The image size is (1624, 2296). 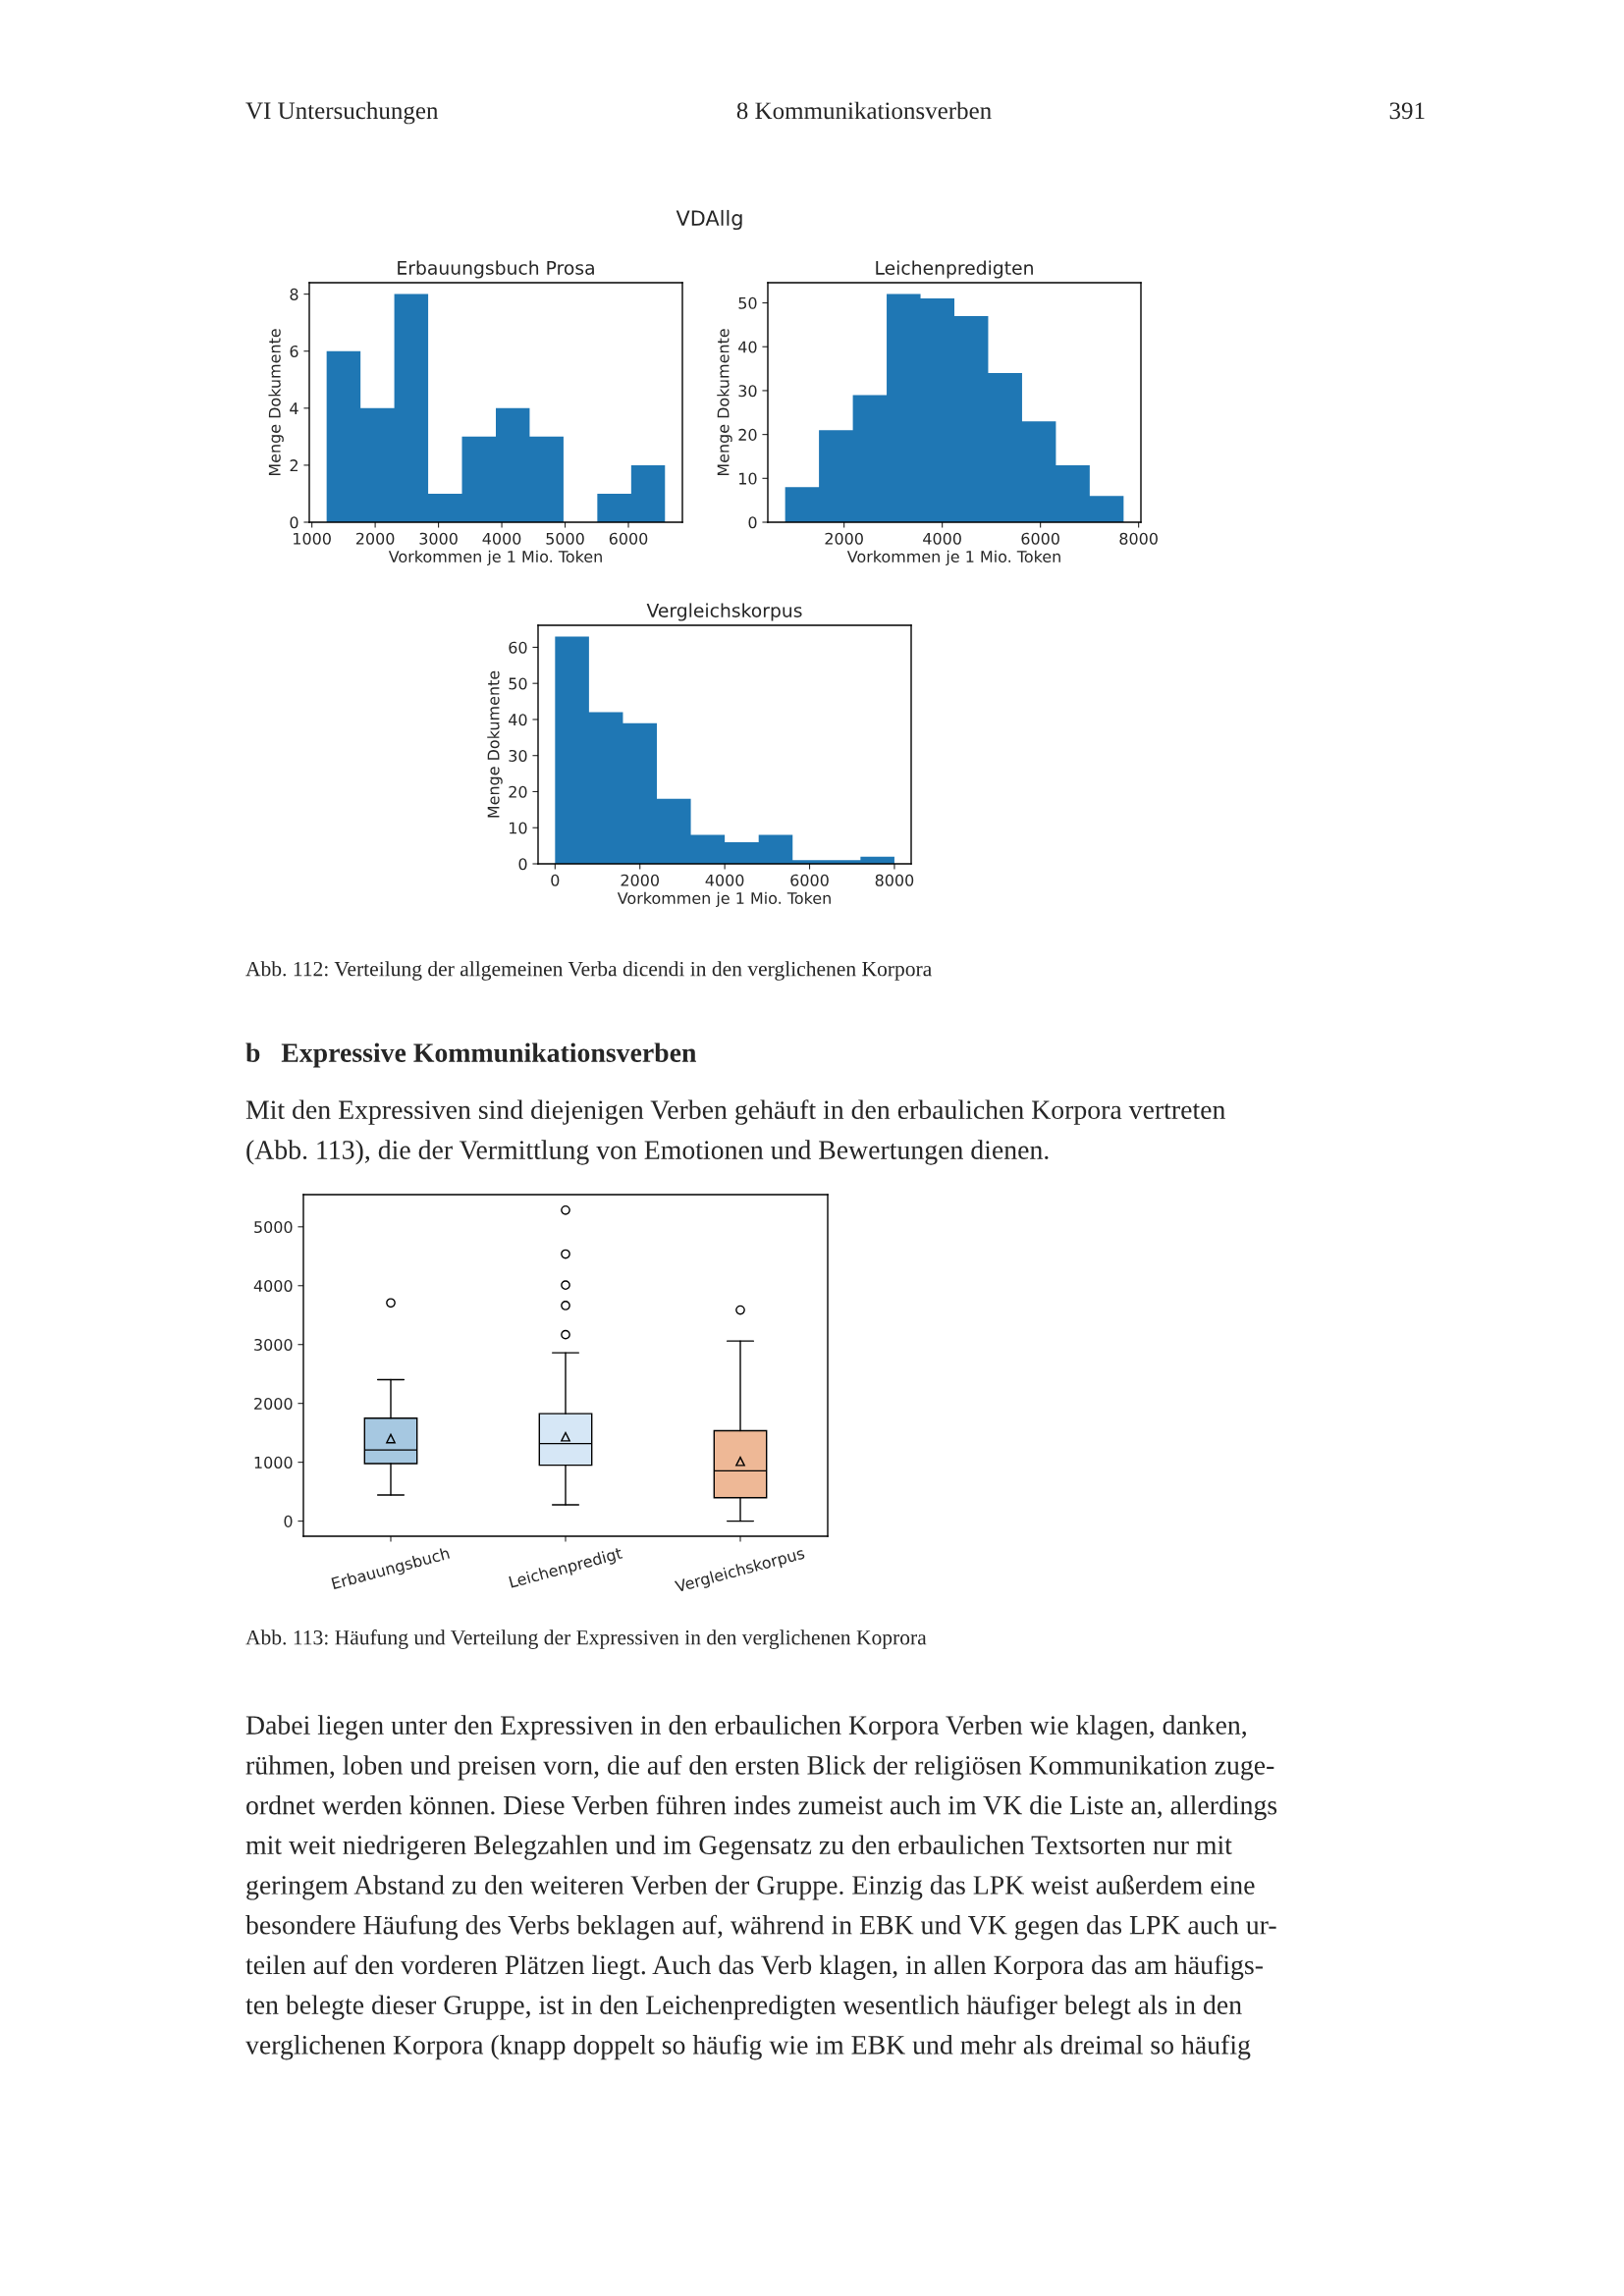 What do you see at coordinates (738, 1848) in the screenshot?
I see `text: mit weit niedrigeren Belegzahlen und im Gegensatz zu den erbaulichen Textsorten nur mit` at bounding box center [738, 1848].